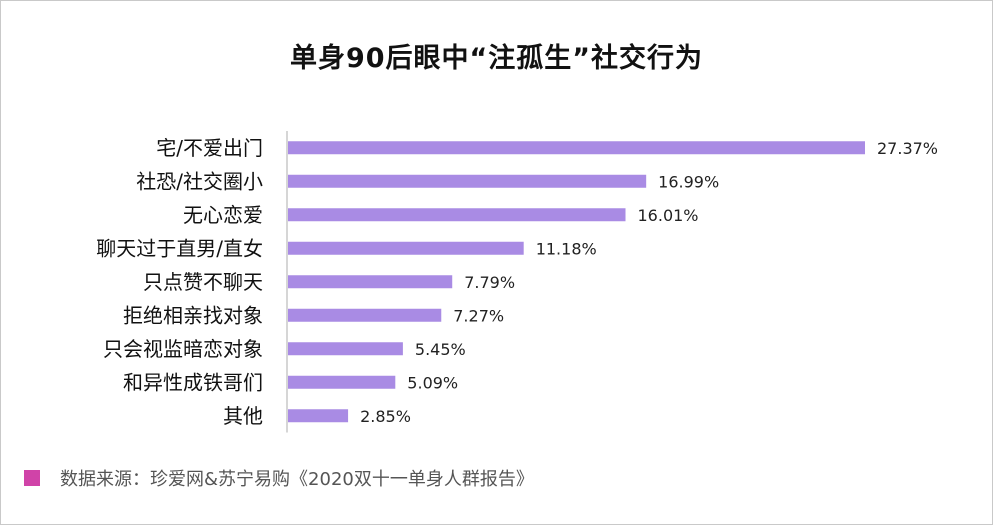 The image size is (993, 525). Describe the element at coordinates (297, 479) in the screenshot. I see `source-text: 数据来源：珍爱网&苏宁易购《2020双十一单身人群报告》` at that location.